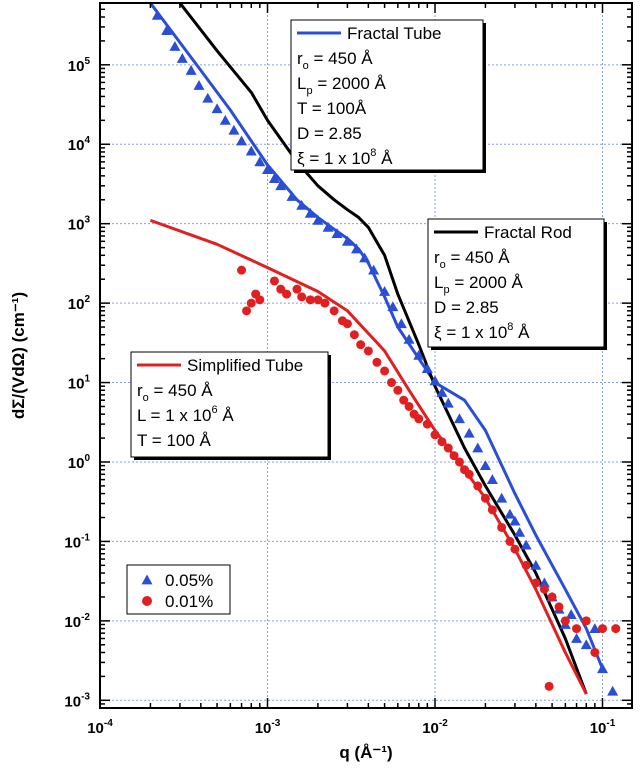  What do you see at coordinates (18, 355) in the screenshot?
I see `y-axis-title: dΣ/(VdΩ) (cm⁻¹)` at bounding box center [18, 355].